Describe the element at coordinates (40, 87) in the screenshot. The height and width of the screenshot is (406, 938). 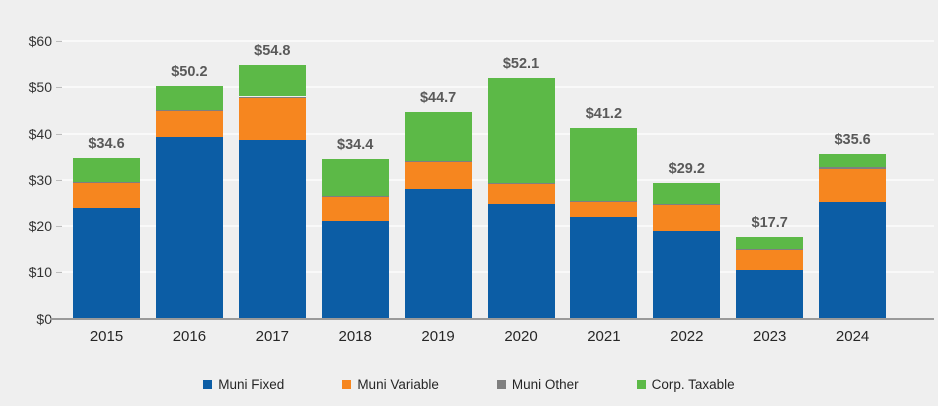
I see `y-axis-tick-label: $50` at that location.